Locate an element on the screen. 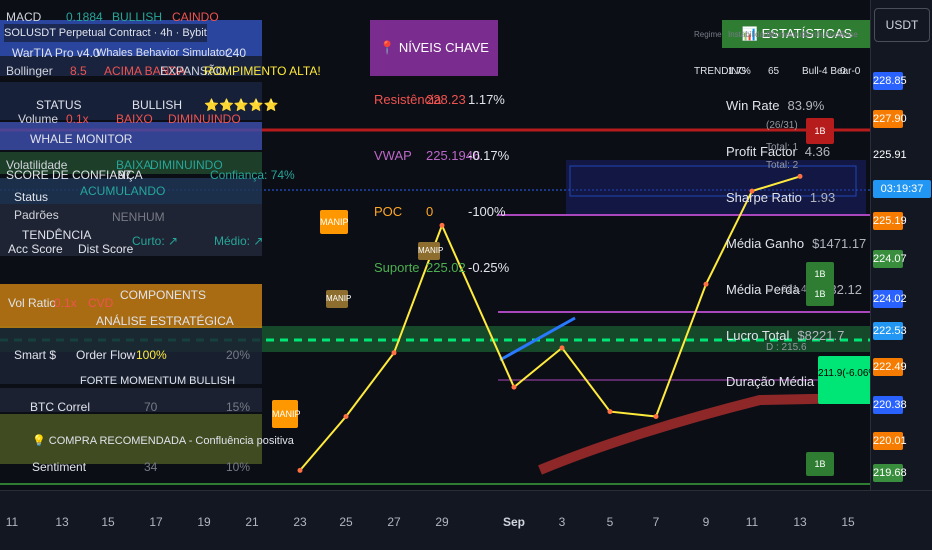  stat-note: D : 221.46 is located at coordinates (789, 289).